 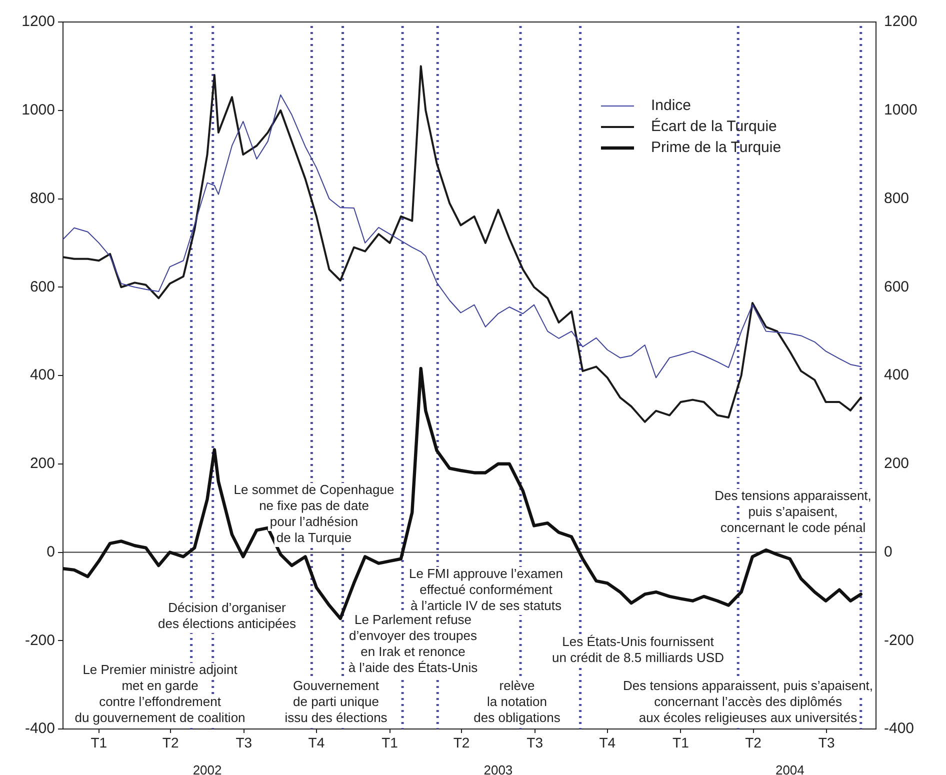 What do you see at coordinates (336, 702) in the screenshot?
I see `annotation: Gouvernement de parti unique issu des élections` at bounding box center [336, 702].